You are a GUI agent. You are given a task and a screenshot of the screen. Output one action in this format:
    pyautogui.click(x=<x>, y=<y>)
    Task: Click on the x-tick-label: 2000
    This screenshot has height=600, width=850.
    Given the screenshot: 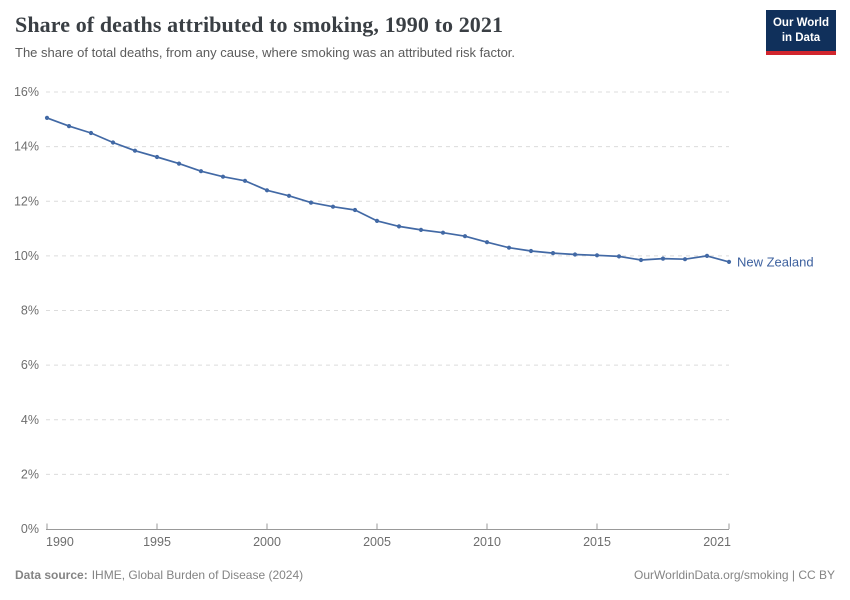 What is the action you would take?
    pyautogui.click(x=267, y=542)
    